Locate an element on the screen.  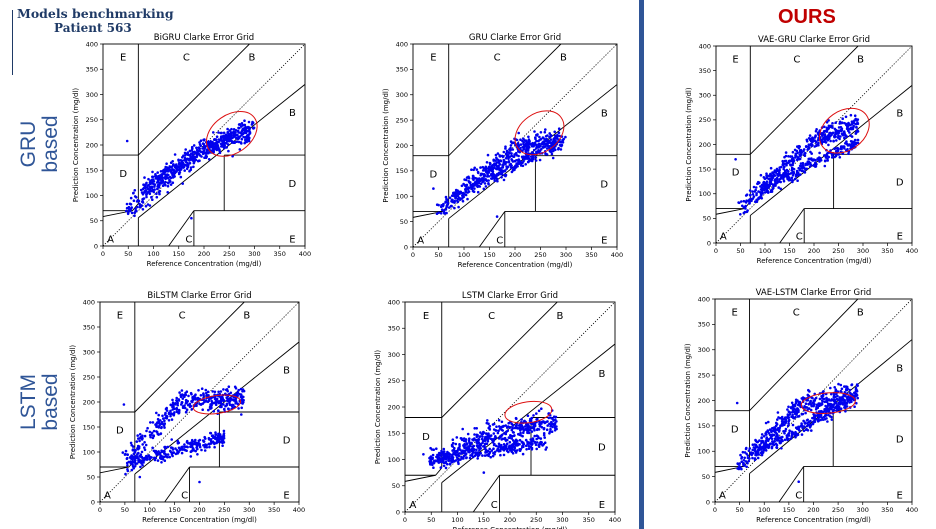
identity-line is located at coordinates (813, 400).